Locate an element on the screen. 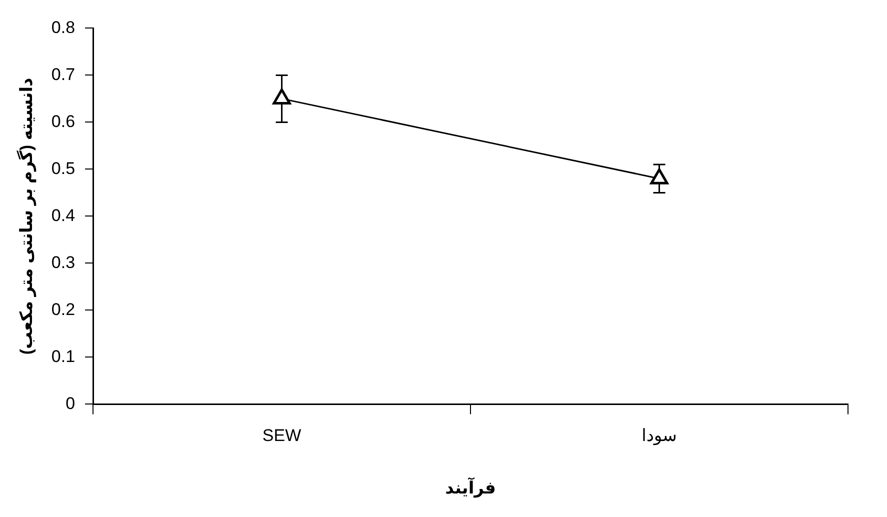 The height and width of the screenshot is (517, 887). y-tick-label: 0.3 is located at coordinates (63, 262).